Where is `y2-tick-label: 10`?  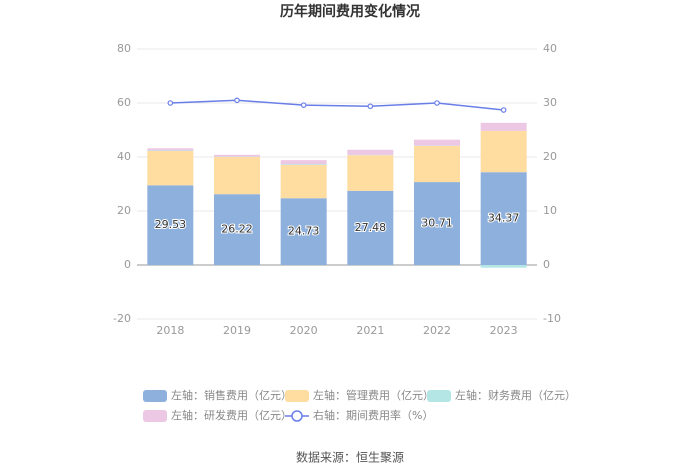 y2-tick-label: 10 is located at coordinates (550, 210).